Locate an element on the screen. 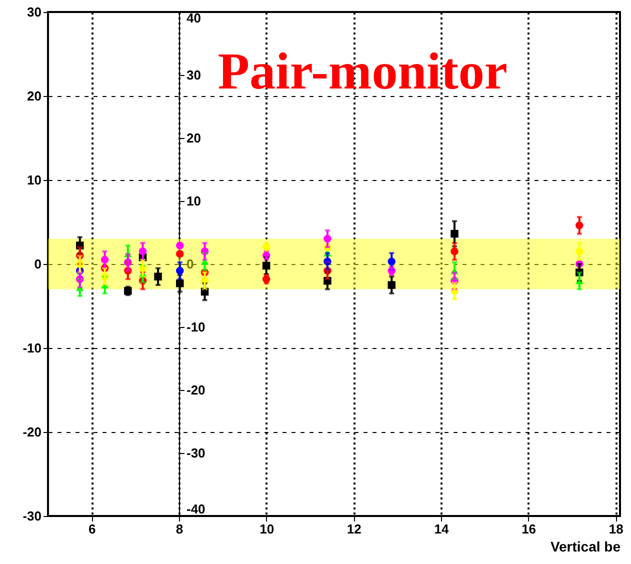  x-axis-title: Vertical be is located at coordinates (585, 546).